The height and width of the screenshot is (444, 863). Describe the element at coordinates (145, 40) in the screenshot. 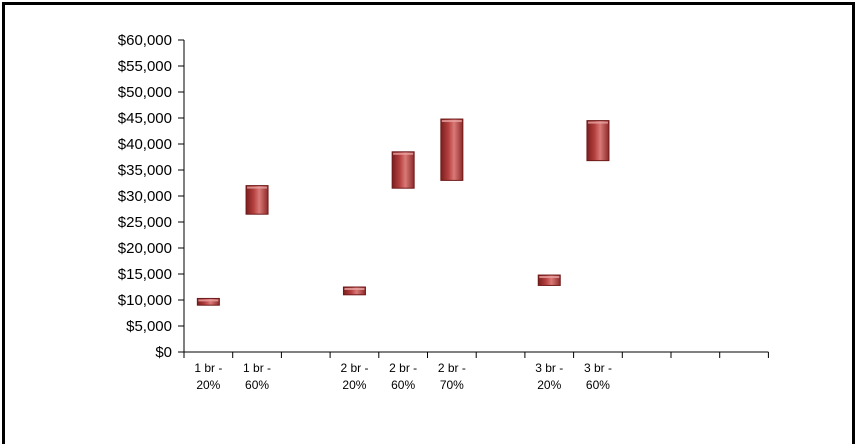

I see `y-tick-label: $60,000` at that location.